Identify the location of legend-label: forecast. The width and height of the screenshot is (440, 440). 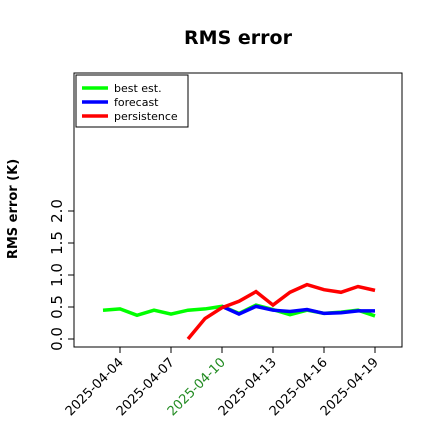
(136, 102).